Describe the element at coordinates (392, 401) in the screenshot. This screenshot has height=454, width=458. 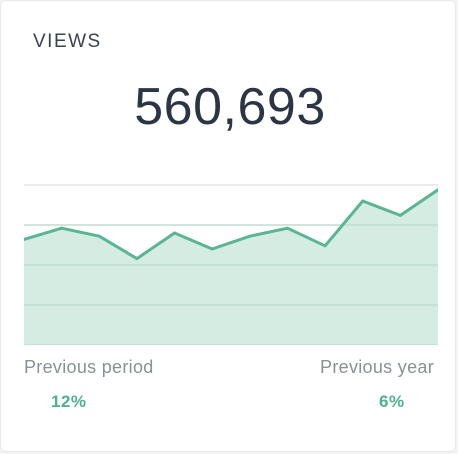
I see `previous-year-change: 6%` at that location.